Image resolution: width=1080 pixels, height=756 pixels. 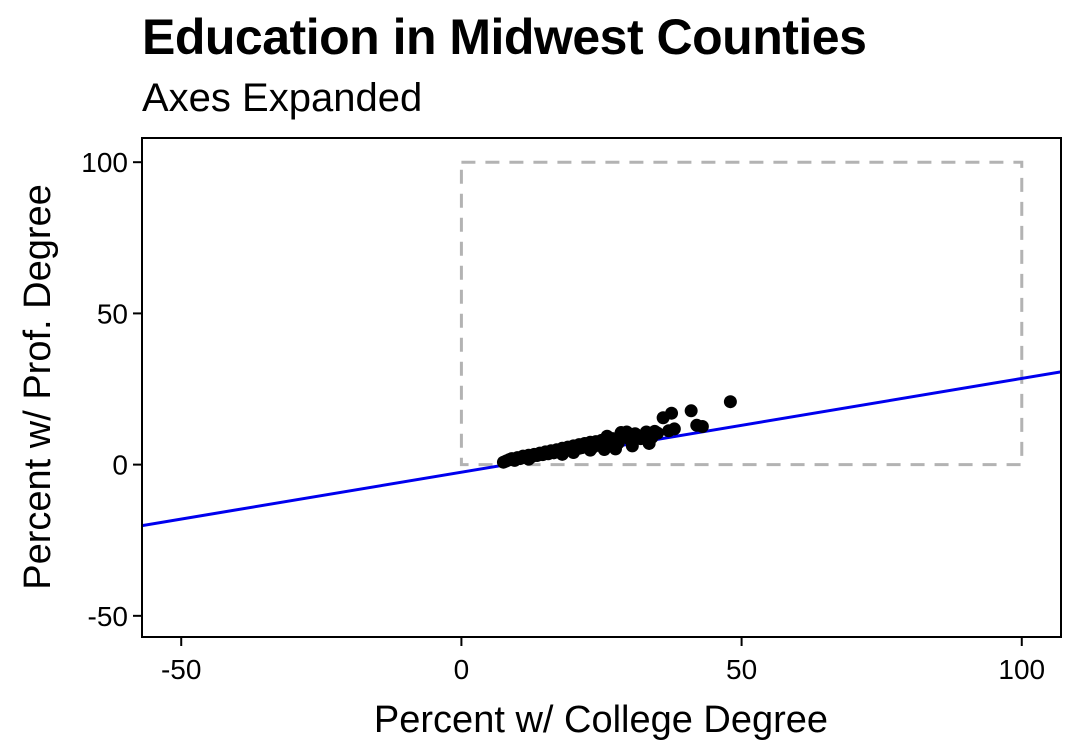 I want to click on y-tick-label: 100, so click(x=104, y=162).